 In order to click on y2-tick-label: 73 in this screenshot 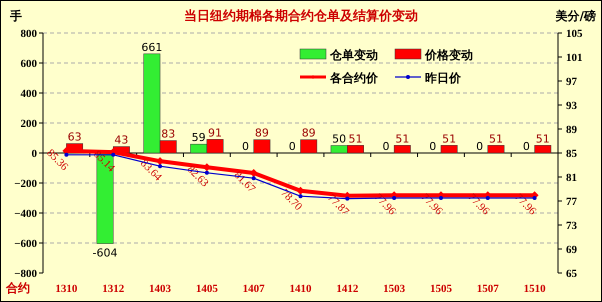, I will do `click(572, 226)`.